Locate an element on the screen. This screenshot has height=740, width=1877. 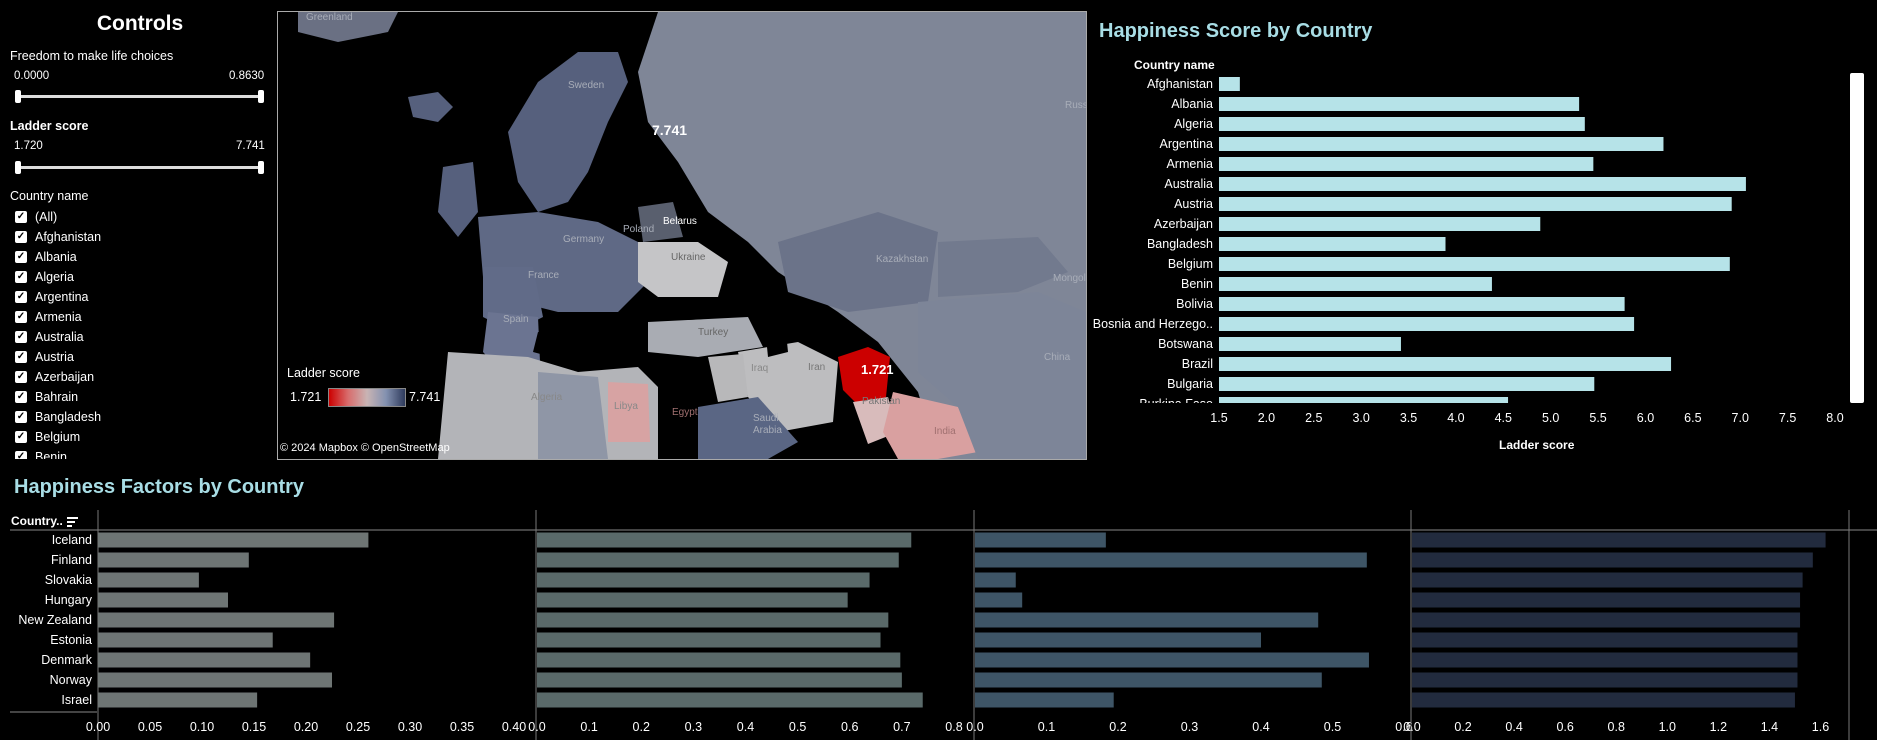
factors-x-tick-label: 0.4 is located at coordinates (1513, 727).